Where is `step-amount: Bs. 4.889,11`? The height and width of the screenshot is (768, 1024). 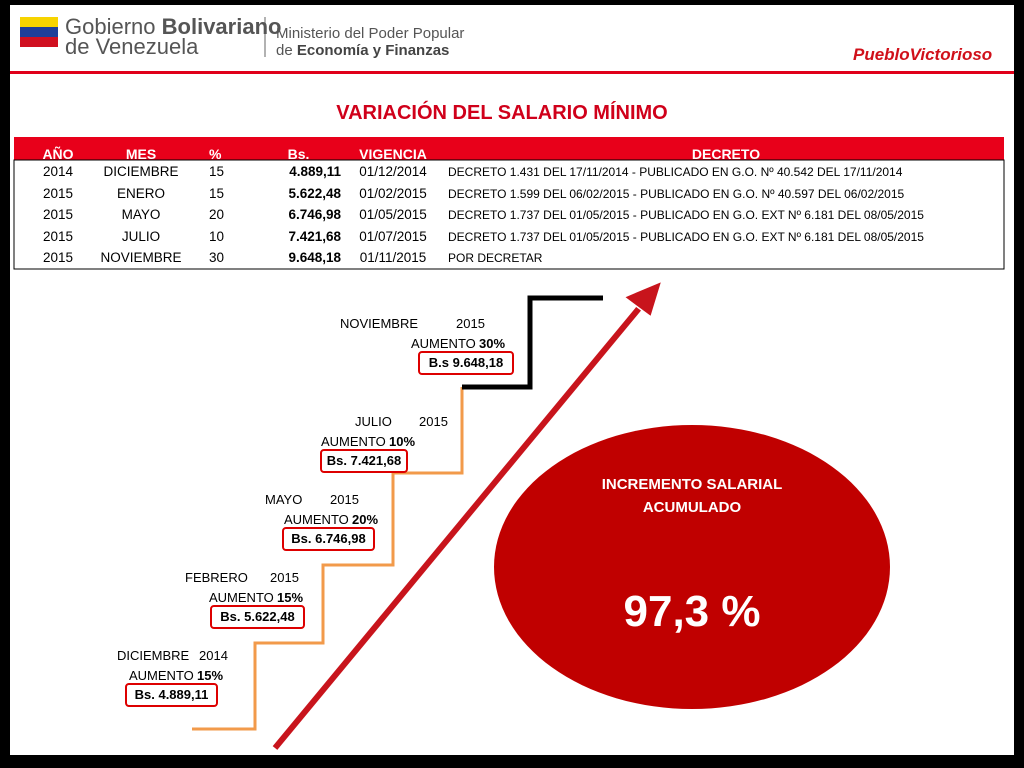
step-amount: Bs. 4.889,11 is located at coordinates (171, 695).